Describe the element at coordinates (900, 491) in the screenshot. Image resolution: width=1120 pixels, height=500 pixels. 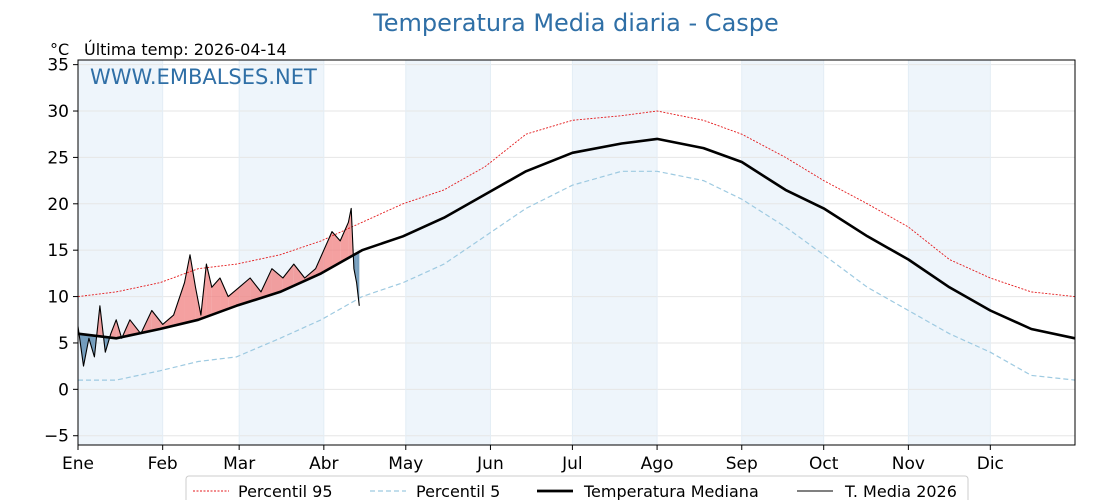
I see `legend-label-current: T. Media 2026` at that location.